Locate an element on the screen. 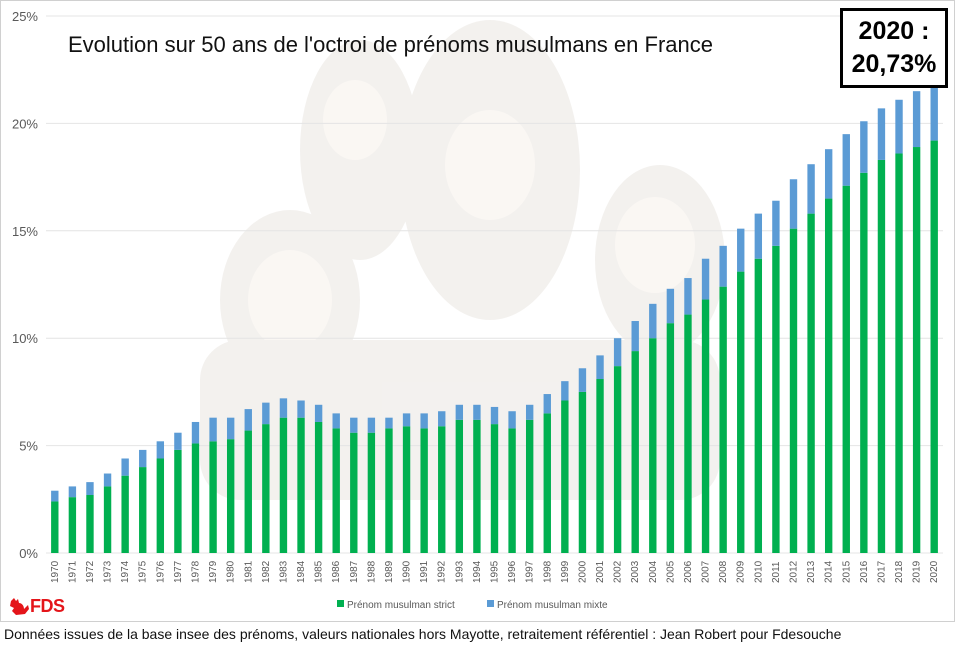  x-tick-label: 1997 is located at coordinates (530, 571).